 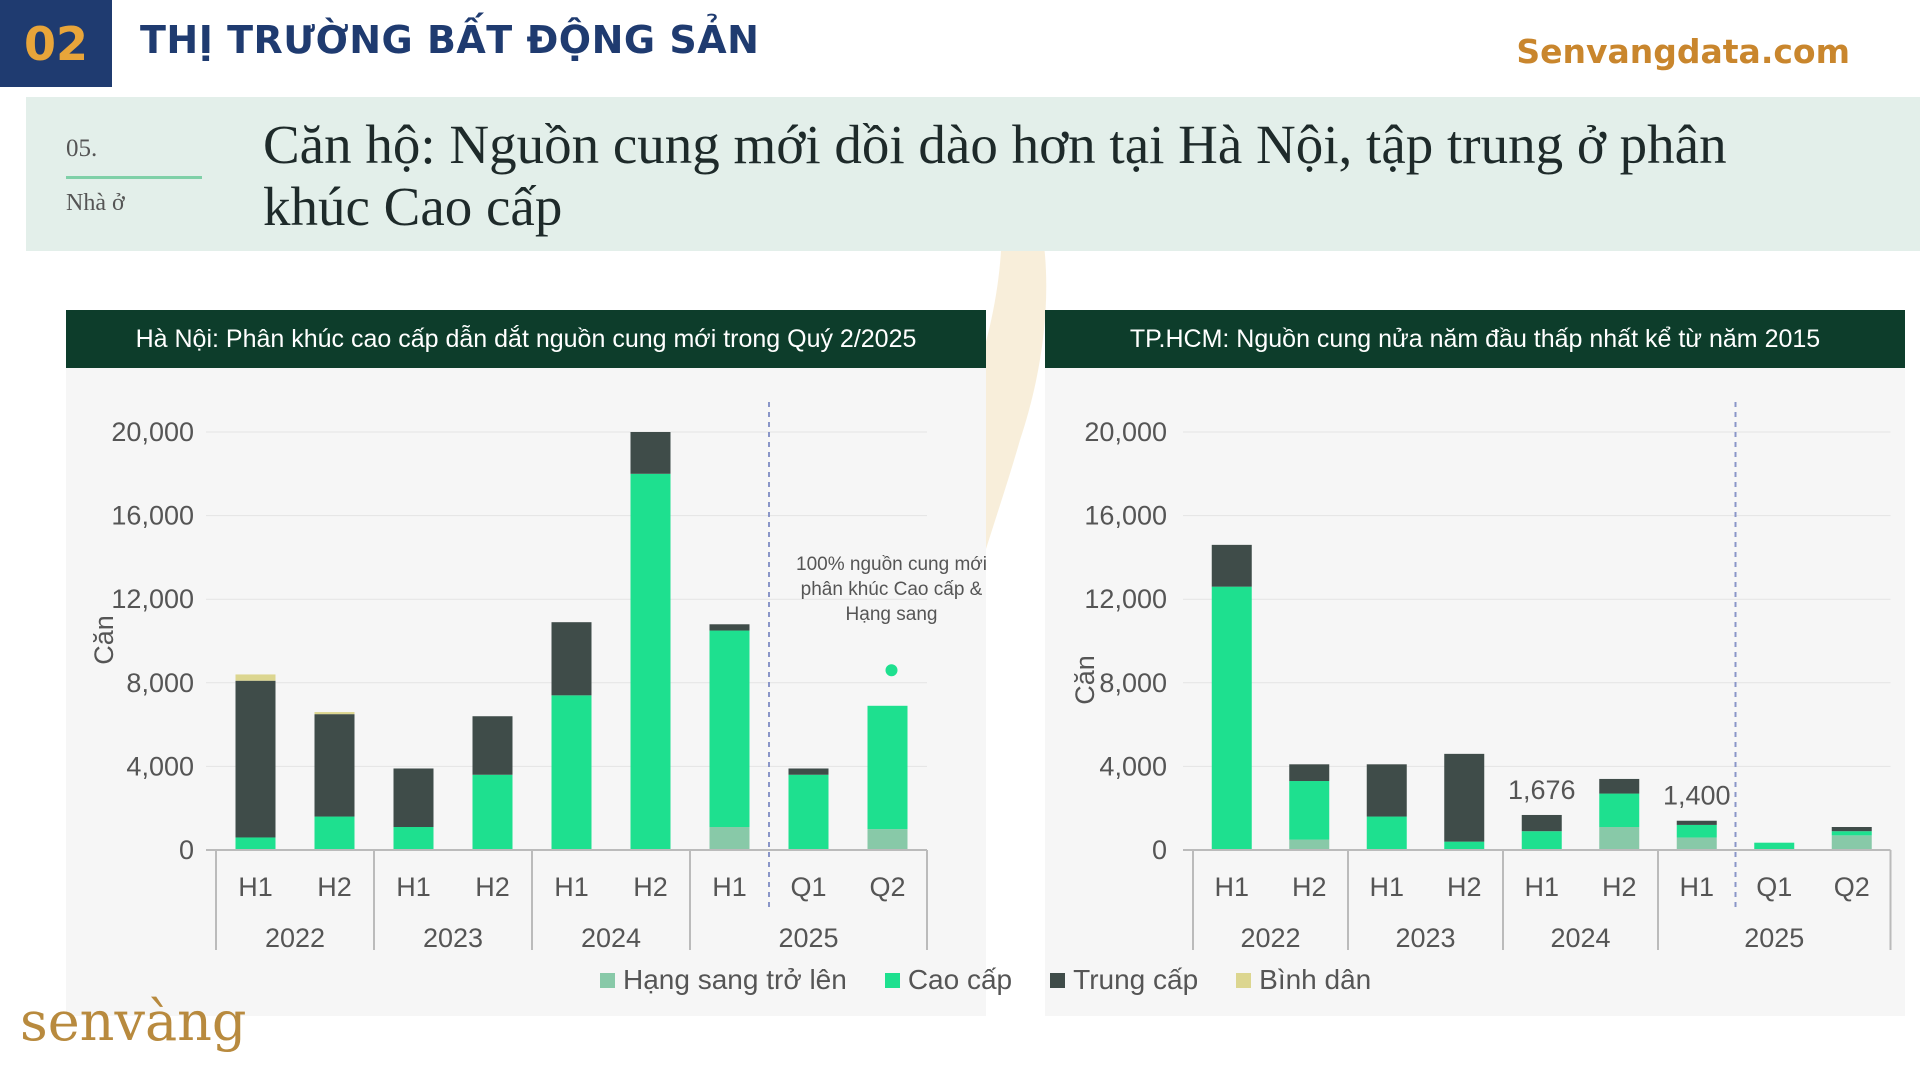 I want to click on legend-swatch-mid-end, so click(x=1058, y=980).